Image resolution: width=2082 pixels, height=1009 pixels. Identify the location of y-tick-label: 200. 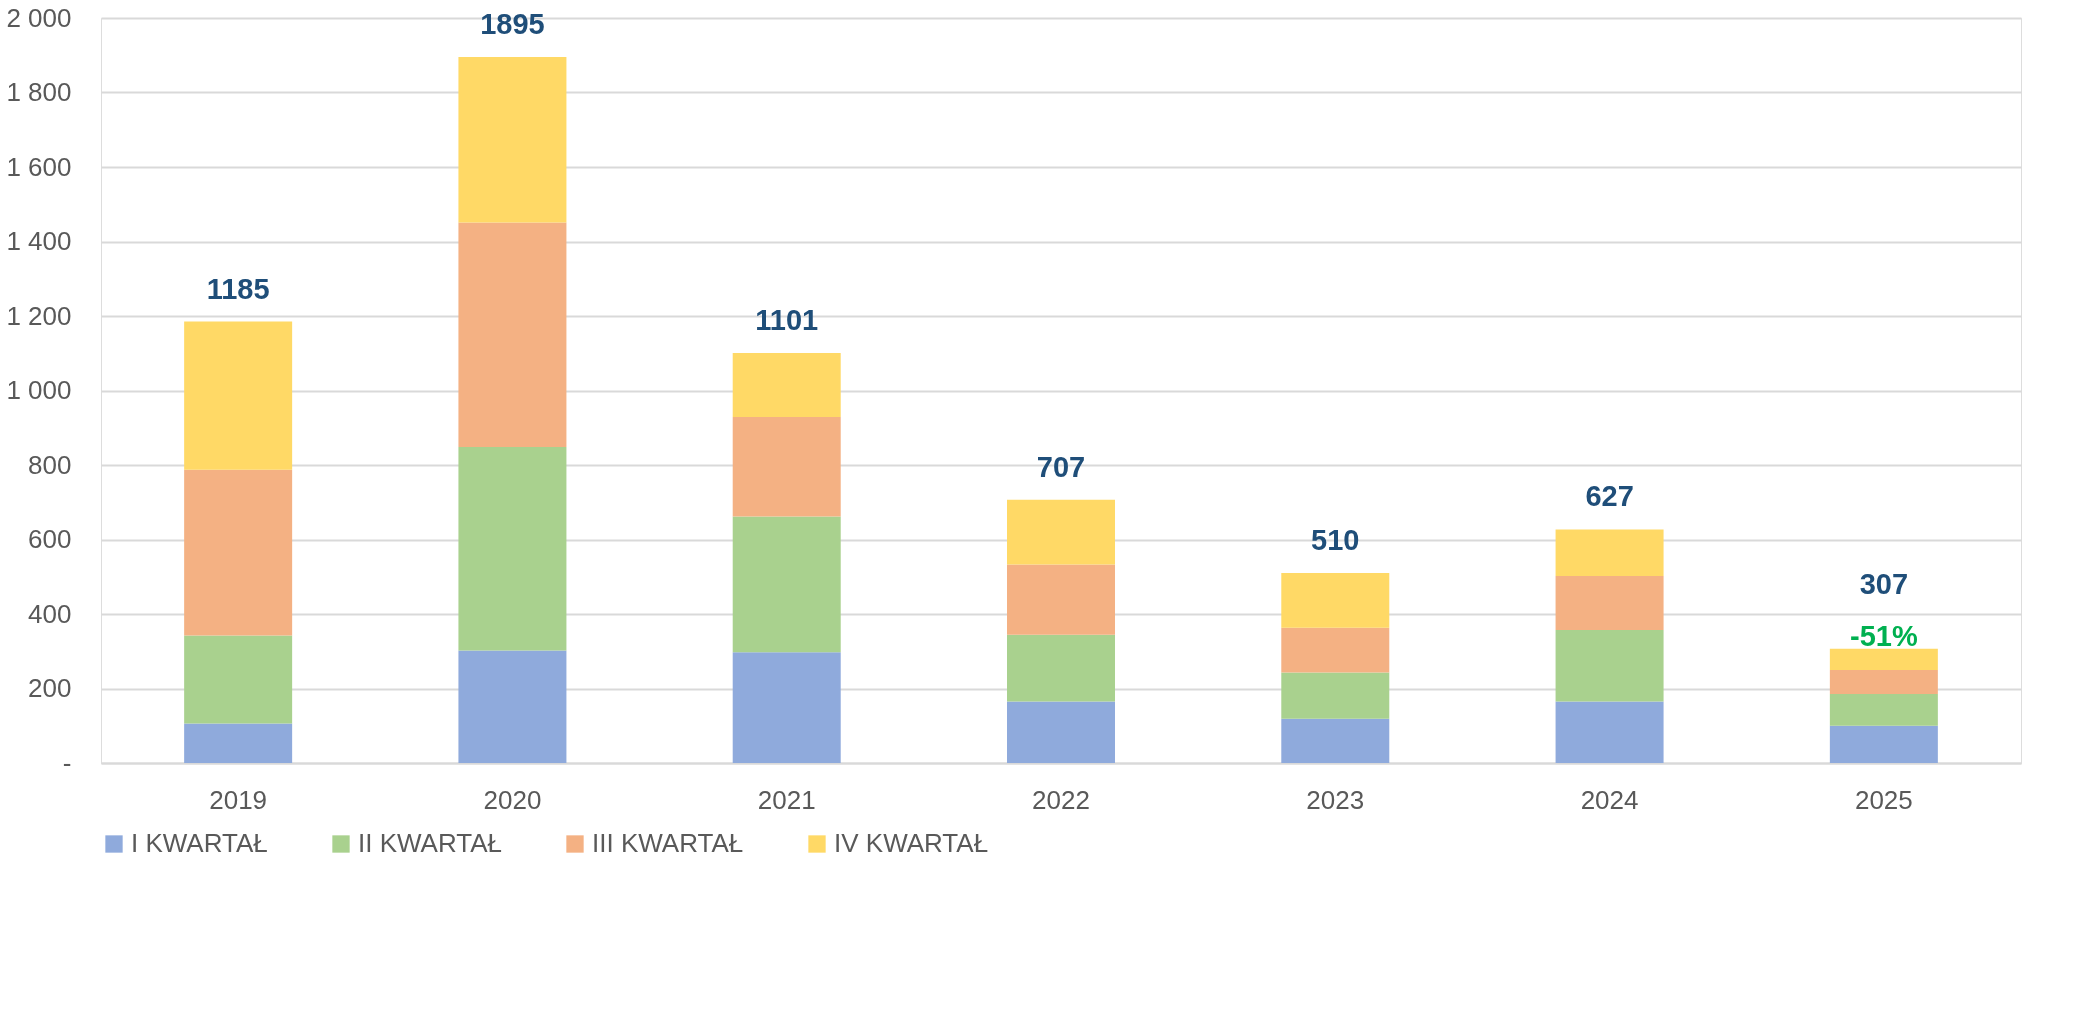
(50, 688).